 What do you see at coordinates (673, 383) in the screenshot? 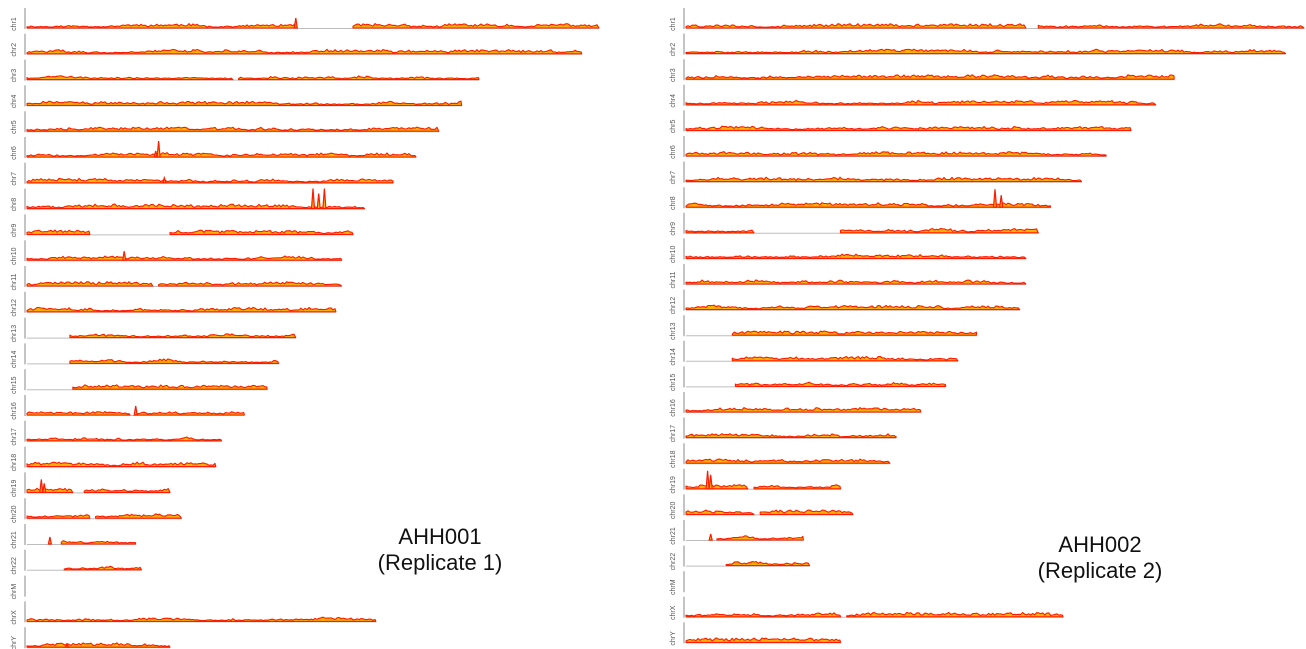
I see `track-label: chr15` at bounding box center [673, 383].